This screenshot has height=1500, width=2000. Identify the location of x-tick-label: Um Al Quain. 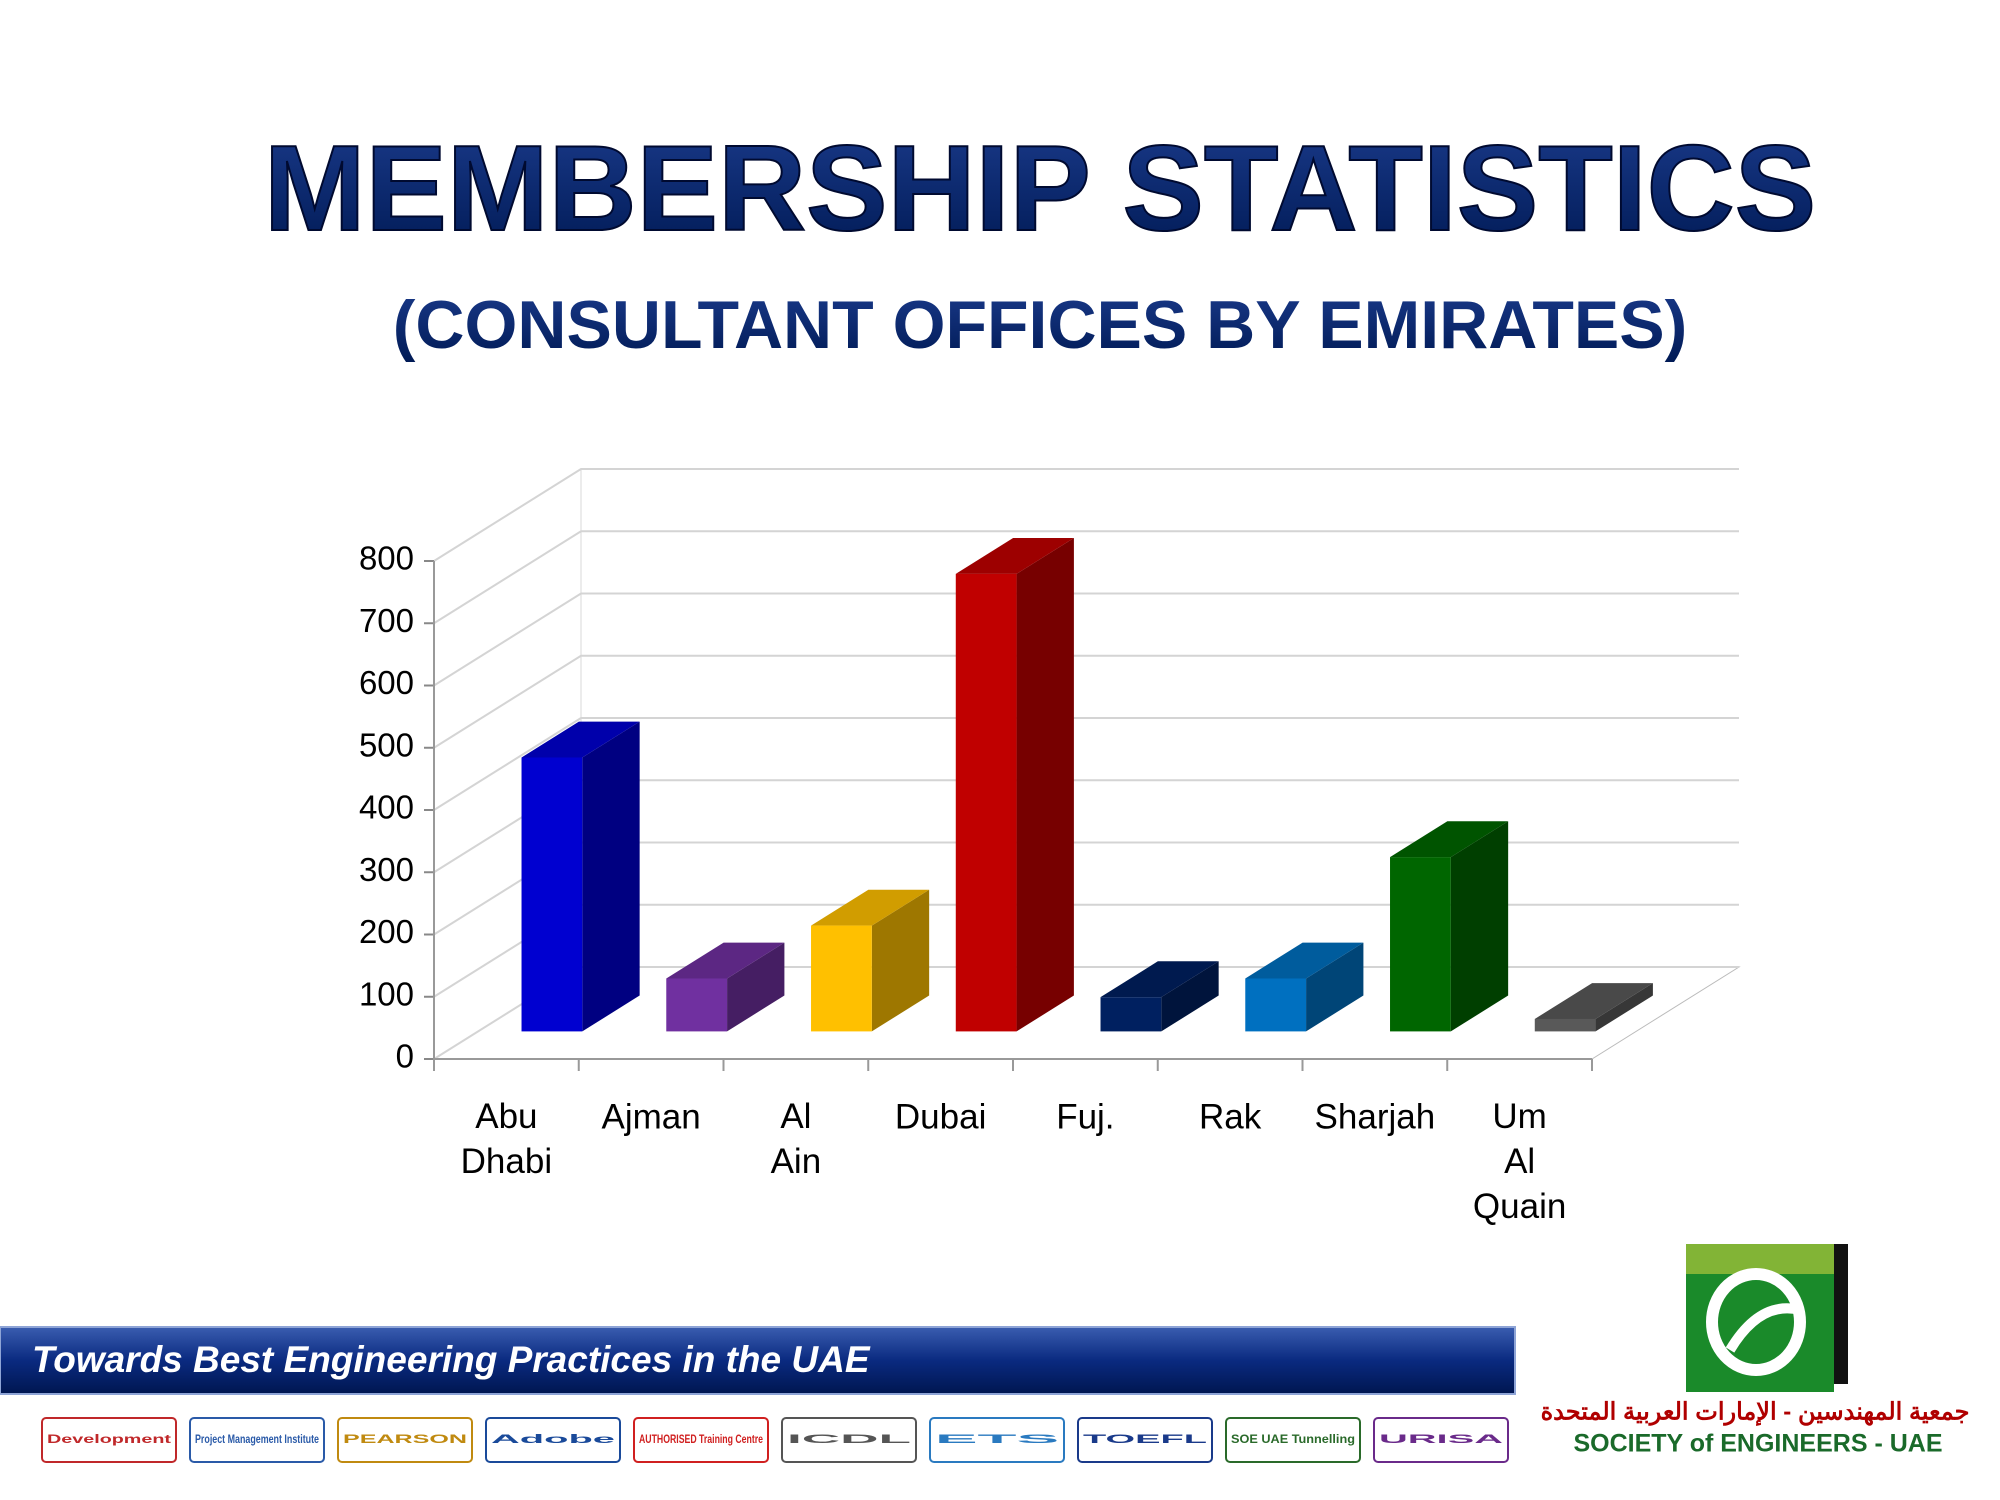
(1519, 1161).